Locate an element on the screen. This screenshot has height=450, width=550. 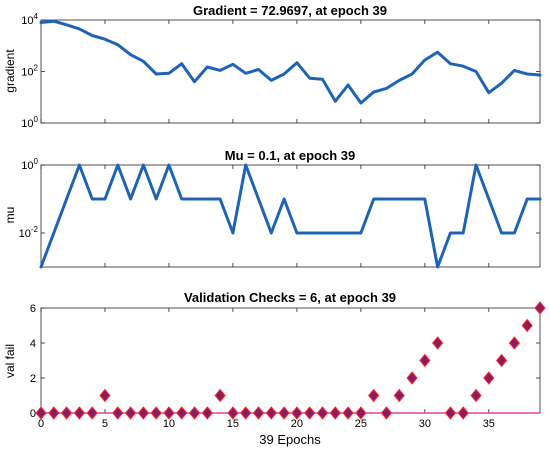
gradient-y-axis-label: gradient is located at coordinates (10, 71).